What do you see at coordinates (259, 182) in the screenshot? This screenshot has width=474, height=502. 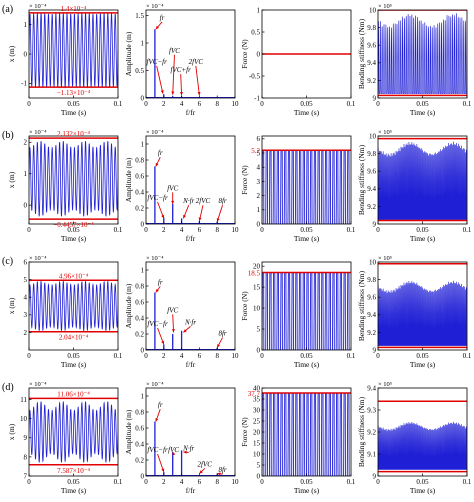 I see `y-tick-label: 3` at bounding box center [259, 182].